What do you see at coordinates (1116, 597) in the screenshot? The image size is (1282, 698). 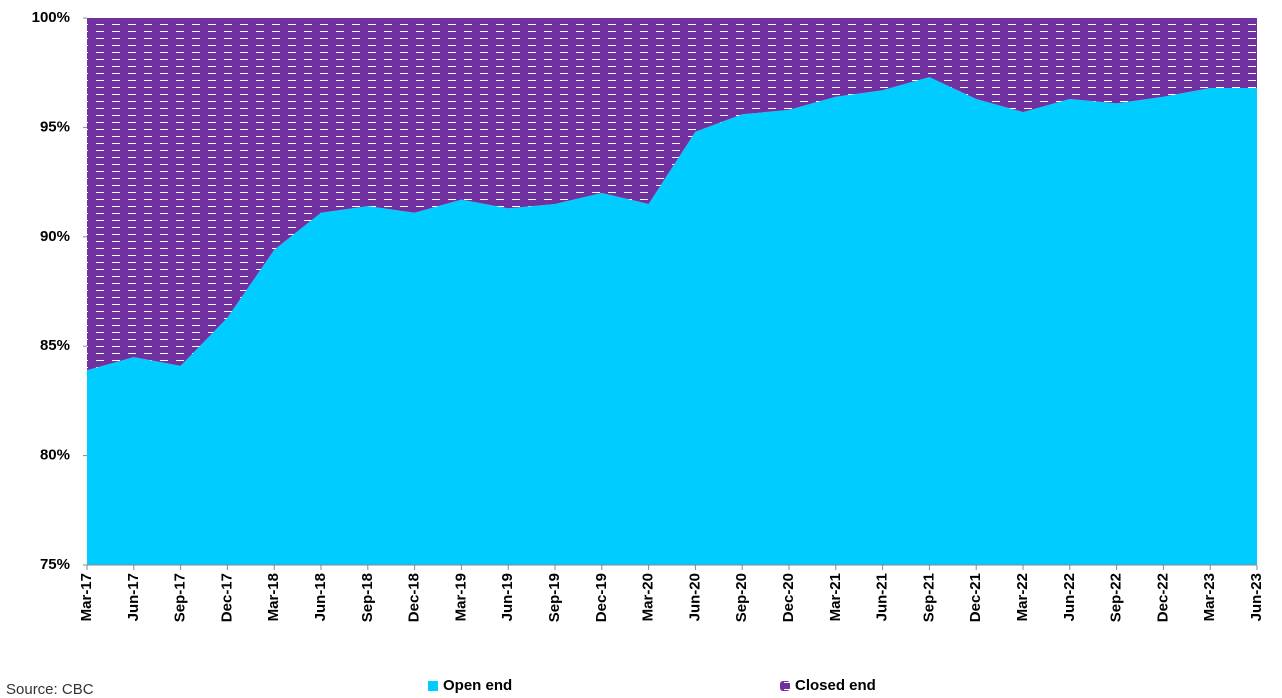 I see `x-tick-label: Sep-22` at bounding box center [1116, 597].